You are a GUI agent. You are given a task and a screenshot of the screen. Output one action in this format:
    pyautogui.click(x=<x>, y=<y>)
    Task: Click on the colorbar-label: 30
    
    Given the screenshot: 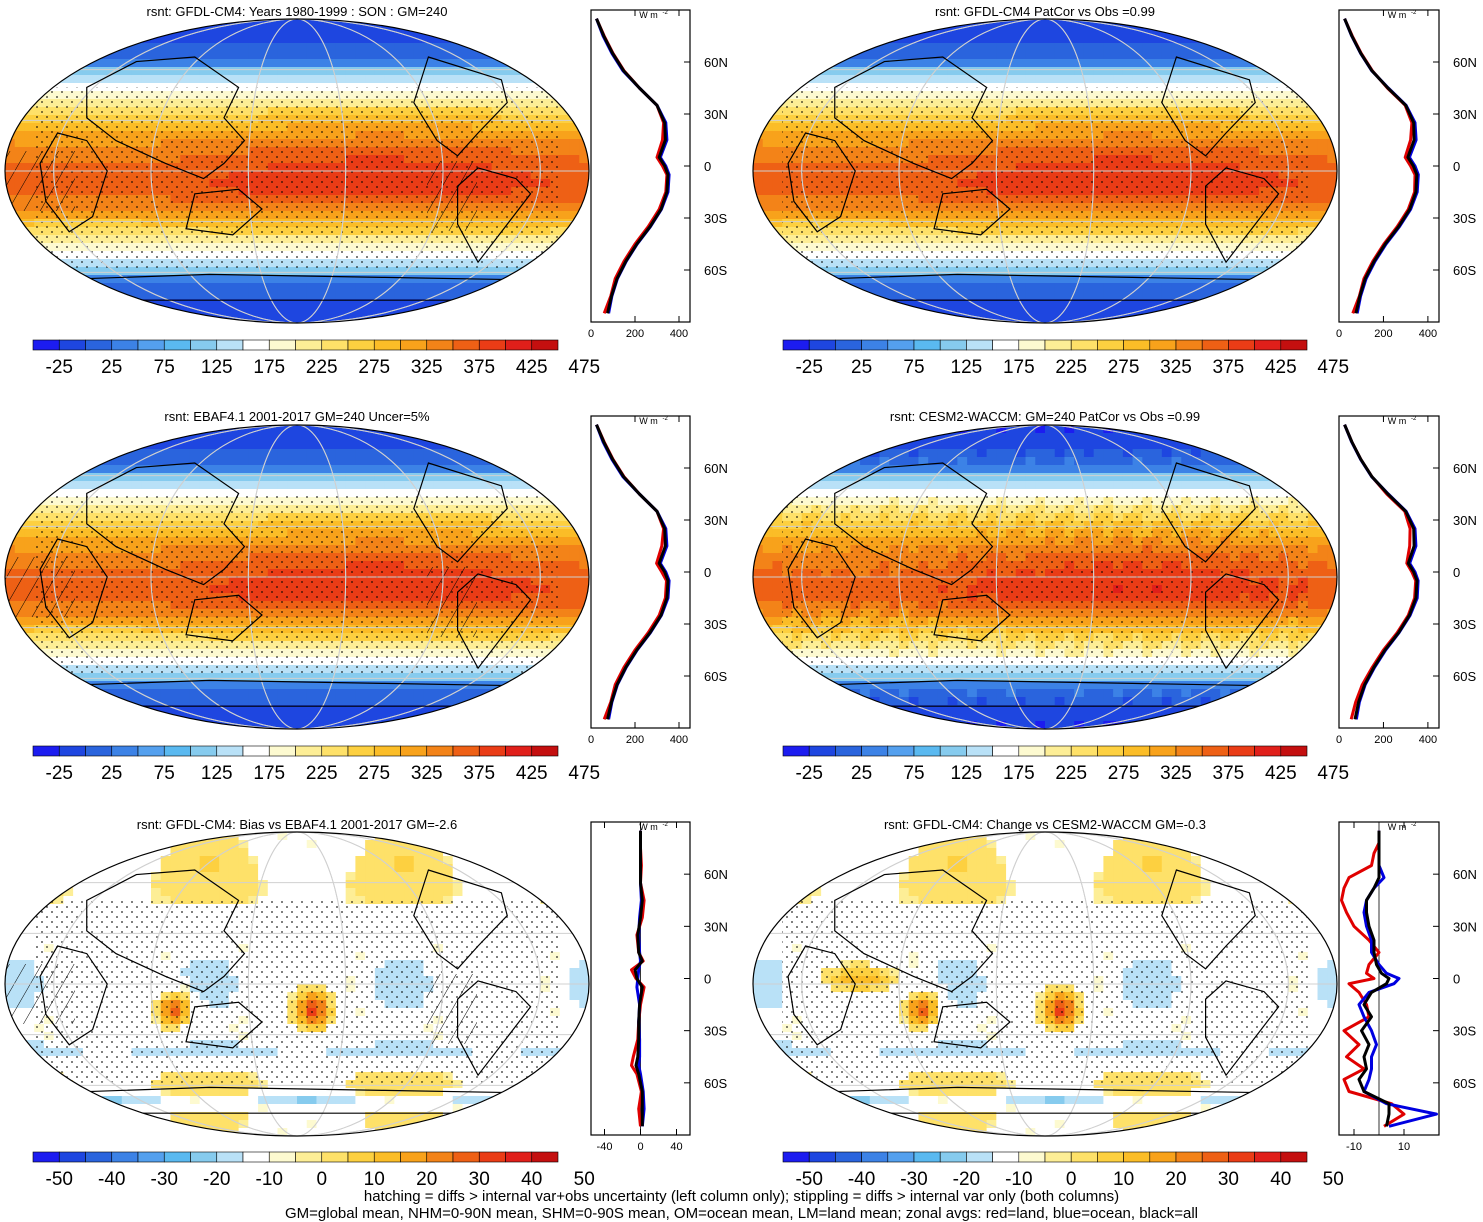 What is the action you would take?
    pyautogui.click(x=479, y=1179)
    